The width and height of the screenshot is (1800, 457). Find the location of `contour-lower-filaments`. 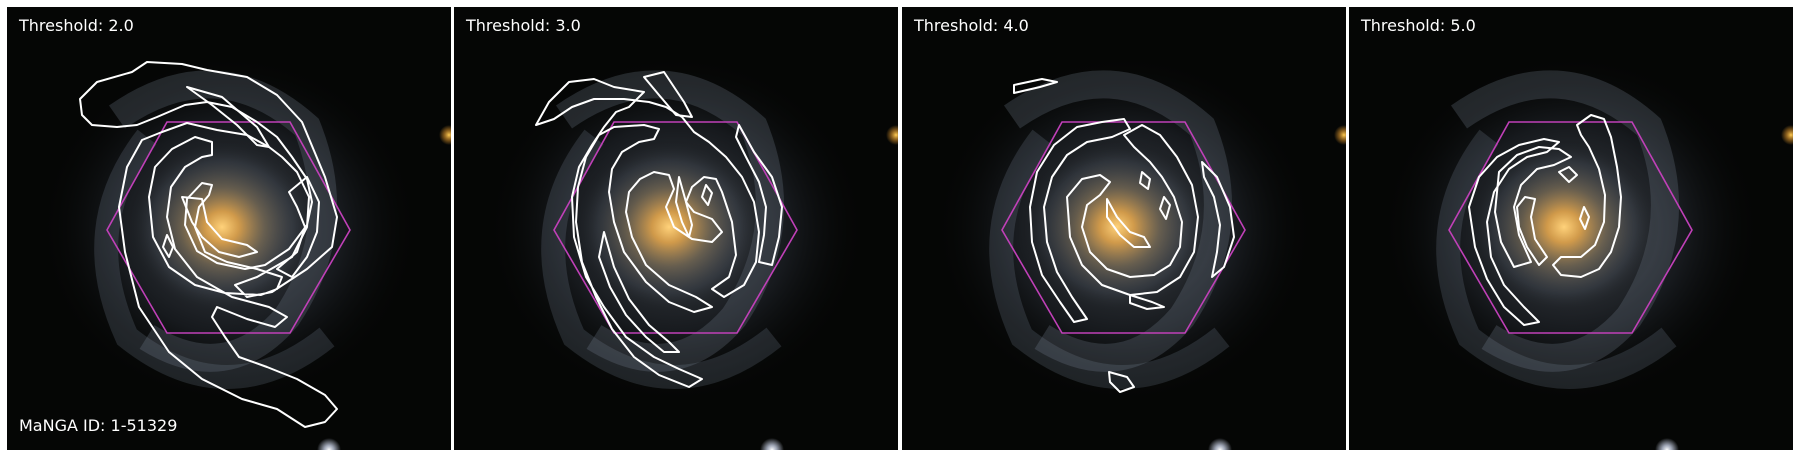

contour-lower-filaments is located at coordinates (639, 292).